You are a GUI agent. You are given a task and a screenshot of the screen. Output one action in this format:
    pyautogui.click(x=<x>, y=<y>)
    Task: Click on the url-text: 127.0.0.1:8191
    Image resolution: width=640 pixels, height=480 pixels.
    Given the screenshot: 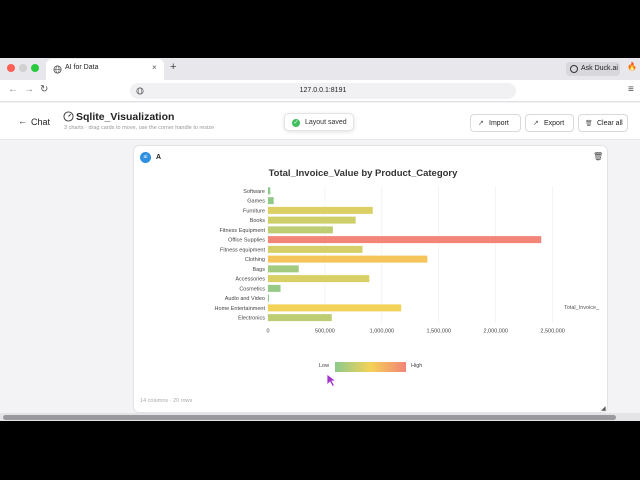 What is the action you would take?
    pyautogui.click(x=323, y=90)
    